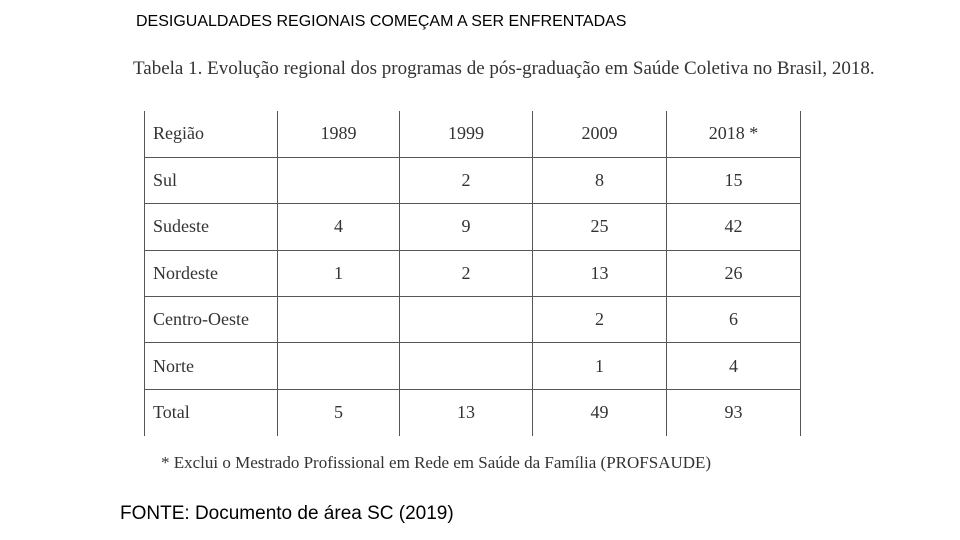 The width and height of the screenshot is (960, 540). Describe the element at coordinates (599, 320) in the screenshot. I see `value-cell-2009: 2` at that location.